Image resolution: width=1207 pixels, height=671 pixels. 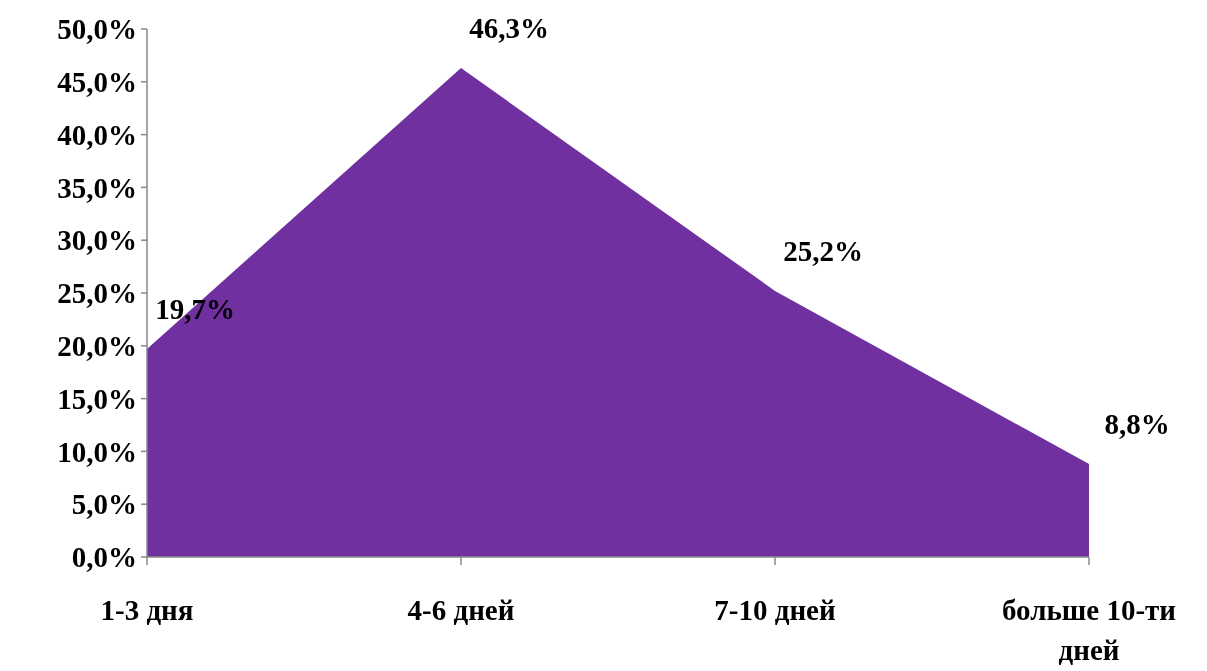 I want to click on y-tick-label: 50,0%, so click(x=97, y=29).